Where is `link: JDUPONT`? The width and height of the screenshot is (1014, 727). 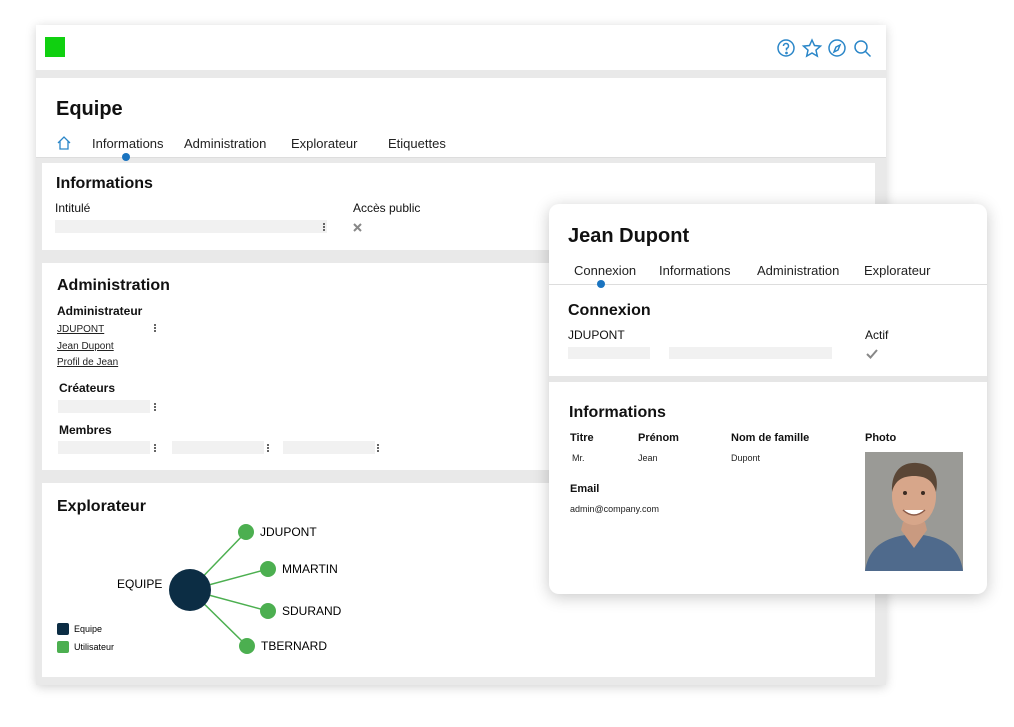 link: JDUPONT is located at coordinates (81, 329).